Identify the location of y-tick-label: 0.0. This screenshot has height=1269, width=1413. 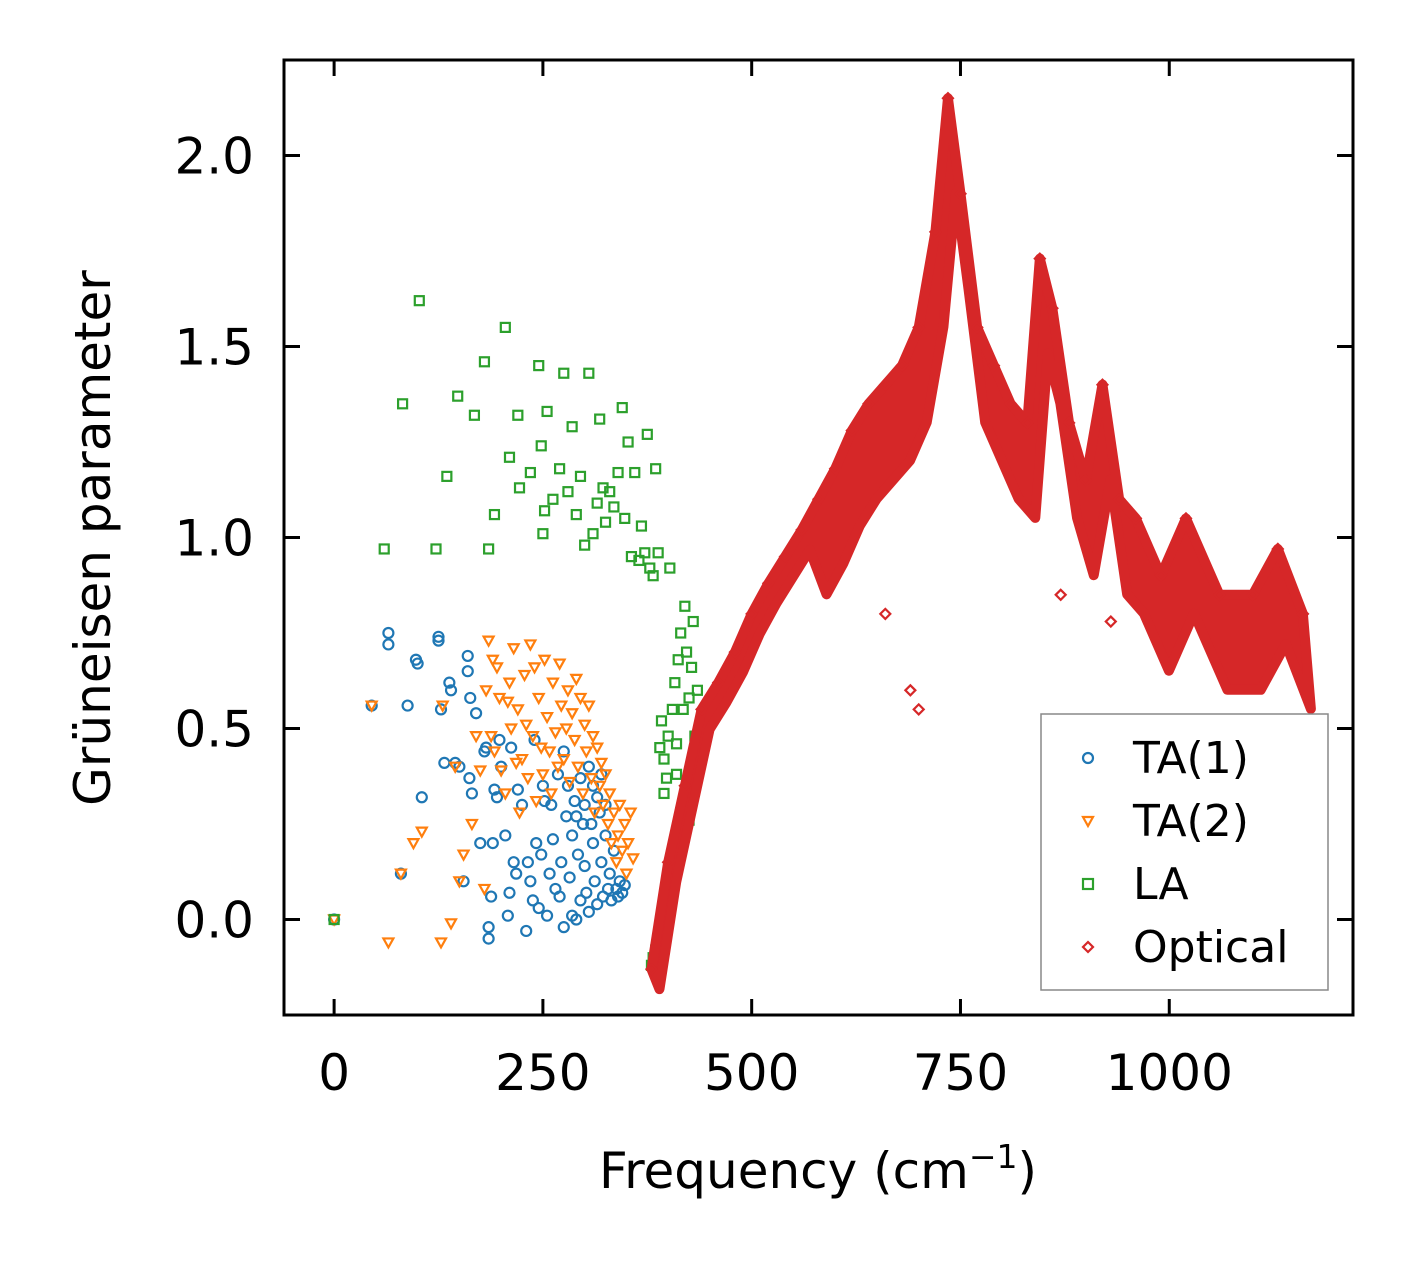
(214, 921).